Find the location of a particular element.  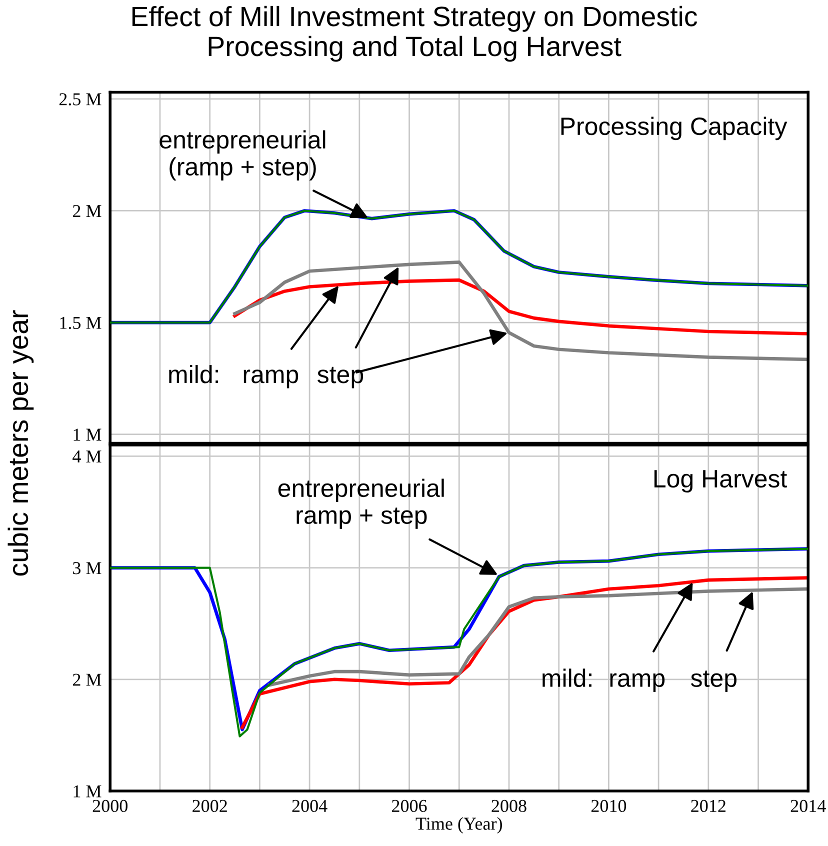

text: Processing Capacity is located at coordinates (674, 128).